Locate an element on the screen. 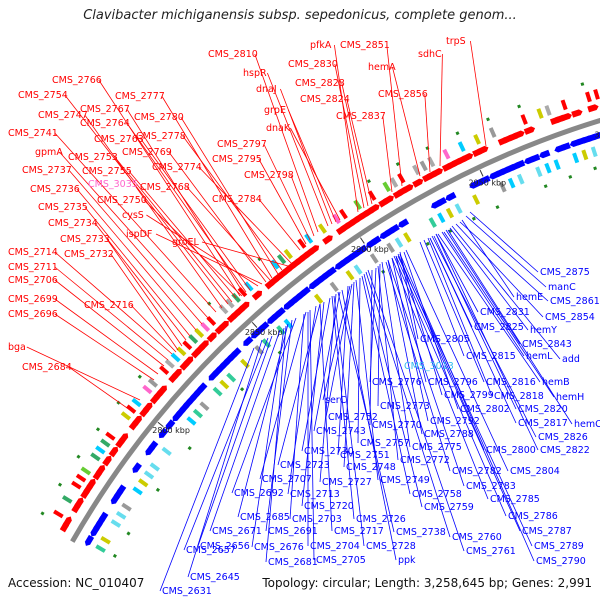  gene-label: CMS_2824 is located at coordinates (325, 99).